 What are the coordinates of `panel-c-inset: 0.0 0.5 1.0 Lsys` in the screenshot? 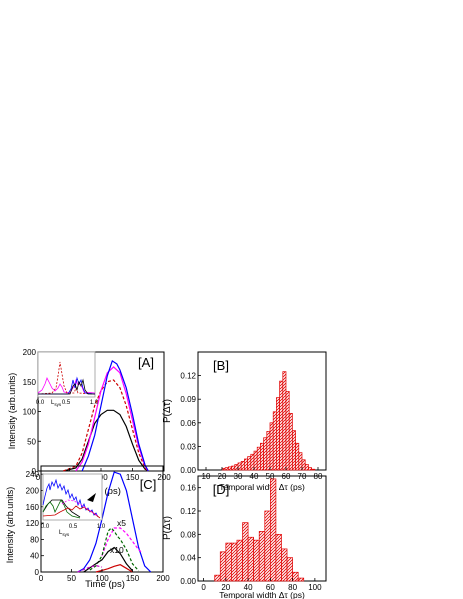 It's located at (73, 505).